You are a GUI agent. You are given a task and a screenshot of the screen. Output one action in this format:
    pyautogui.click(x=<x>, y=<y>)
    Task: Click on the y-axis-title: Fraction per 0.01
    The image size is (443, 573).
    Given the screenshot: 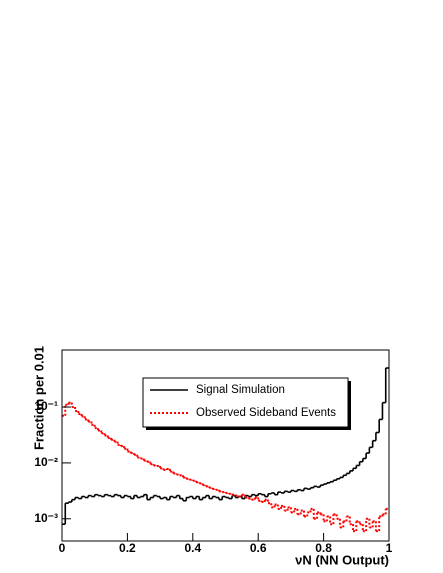 What is the action you would take?
    pyautogui.click(x=38, y=398)
    